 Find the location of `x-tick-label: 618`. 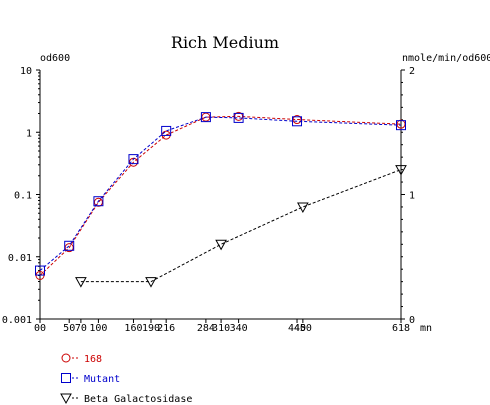

x-tick-label: 618 is located at coordinates (401, 328).